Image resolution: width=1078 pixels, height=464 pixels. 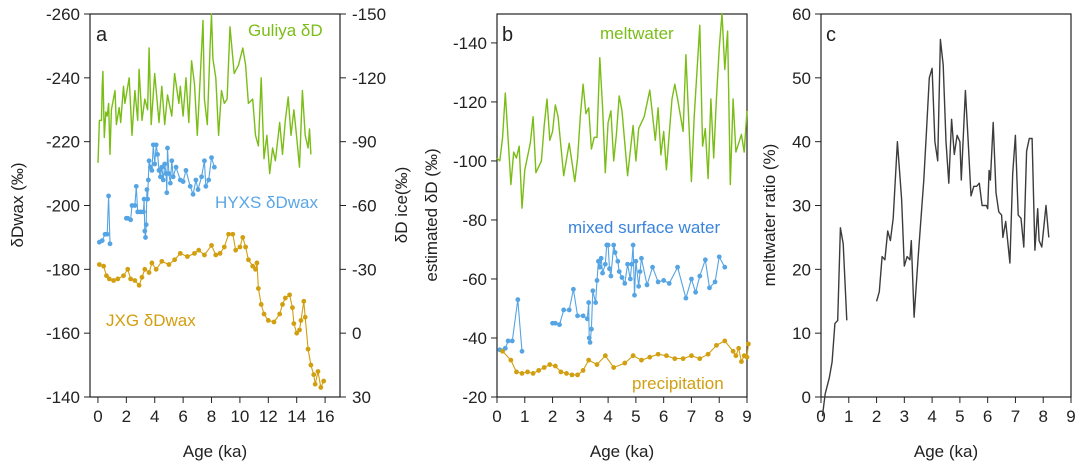 What do you see at coordinates (474, 220) in the screenshot?
I see `panel-b-ytick-label: -80` at bounding box center [474, 220].